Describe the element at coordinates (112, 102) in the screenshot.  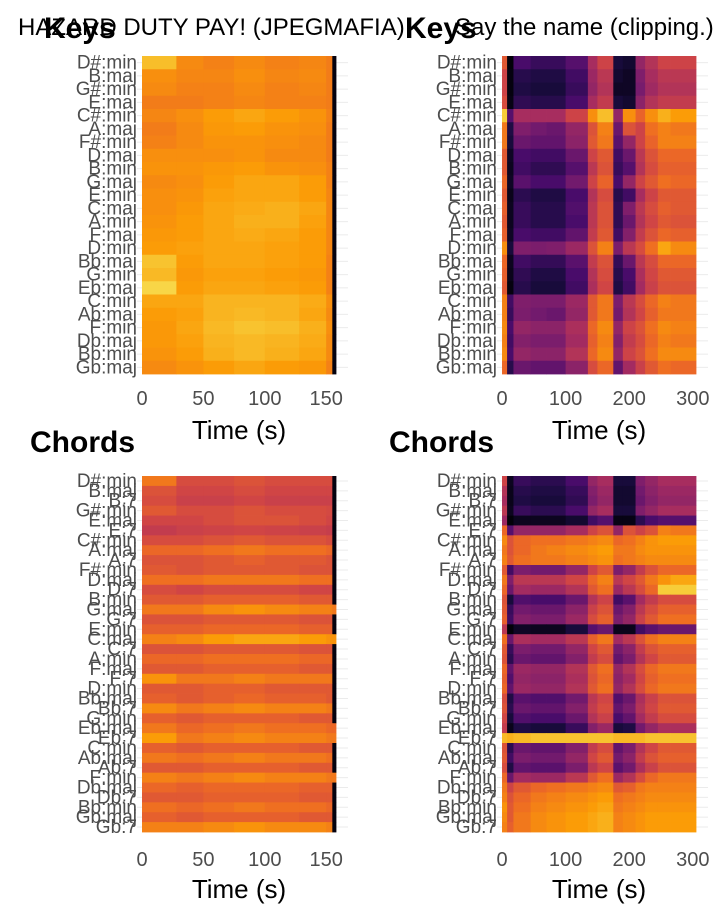
I see `y-tick-label: E:maj` at that location.